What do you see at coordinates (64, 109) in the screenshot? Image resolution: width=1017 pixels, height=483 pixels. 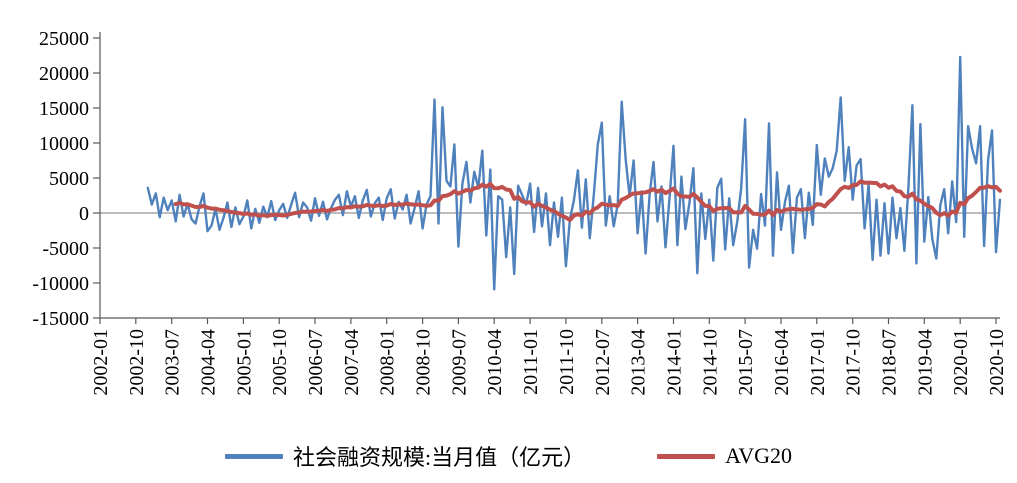 I see `y-tick-label: 15000` at bounding box center [64, 109].